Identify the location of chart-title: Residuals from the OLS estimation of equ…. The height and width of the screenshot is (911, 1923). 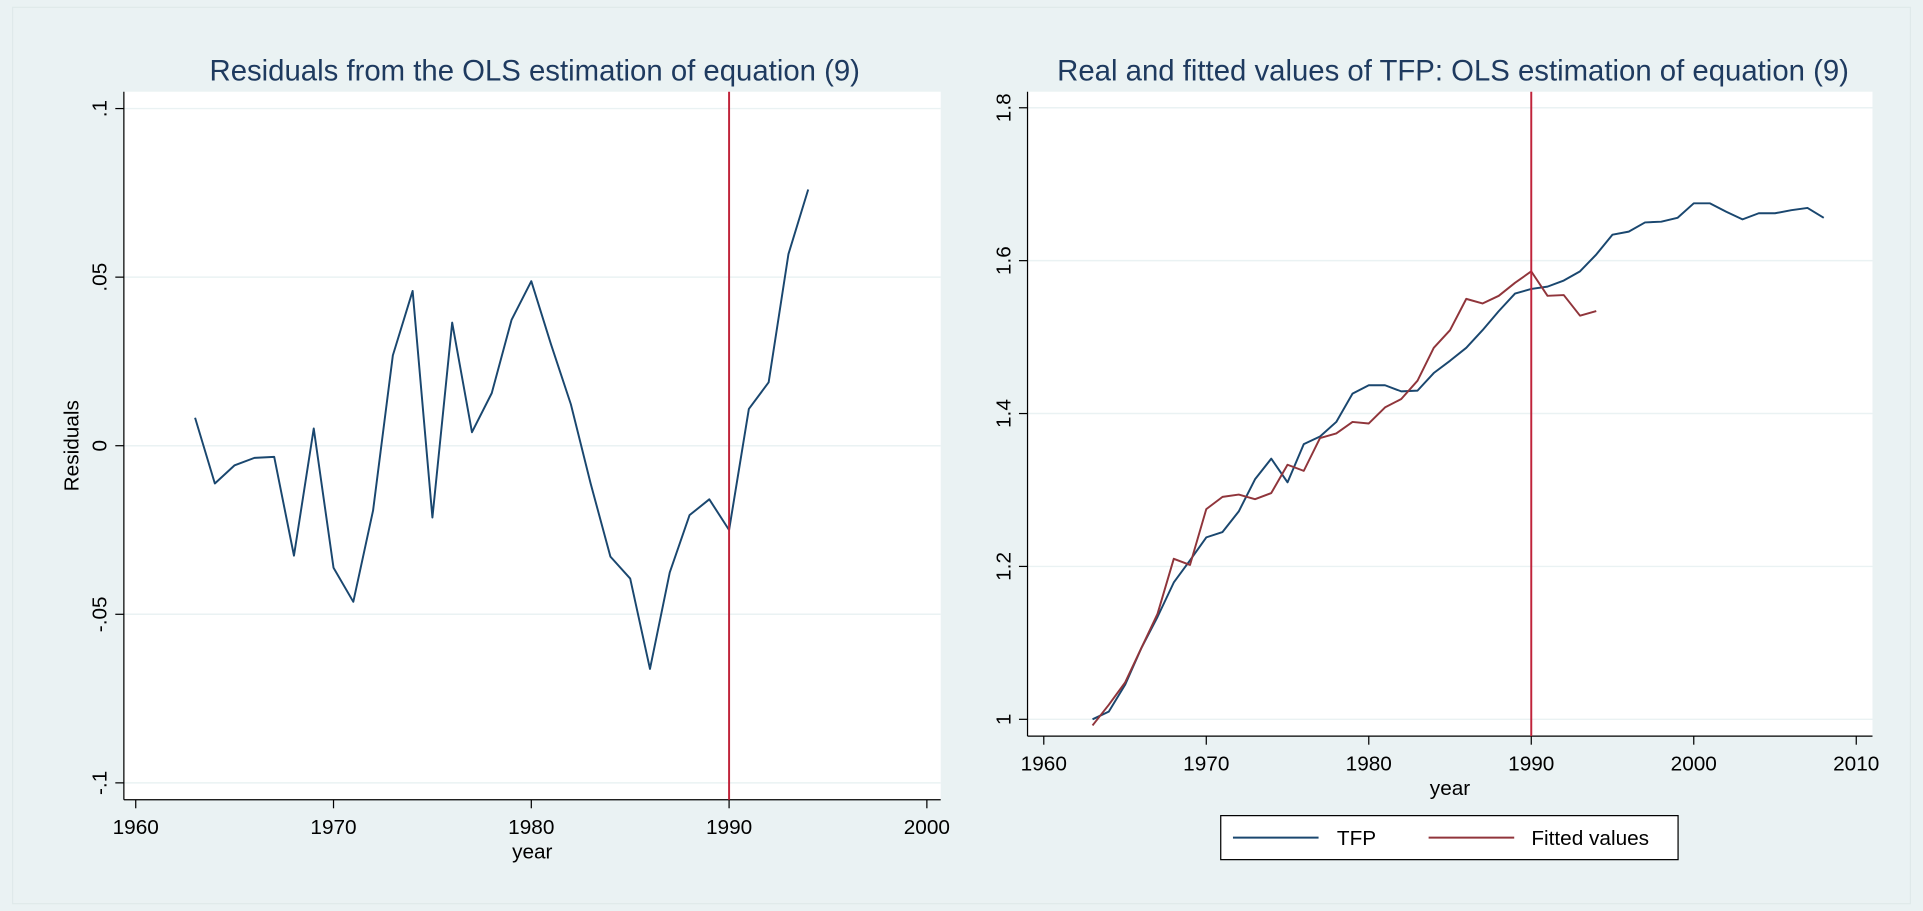
(535, 71).